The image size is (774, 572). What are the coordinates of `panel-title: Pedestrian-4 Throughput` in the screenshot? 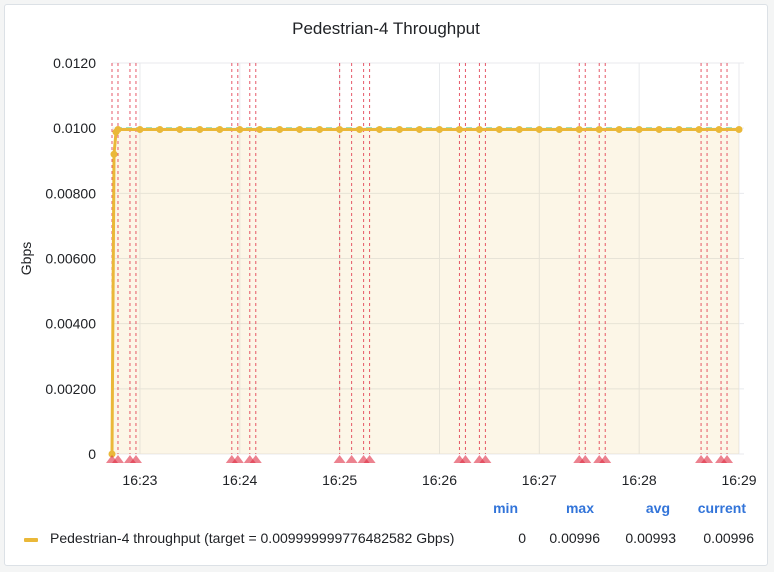 It's located at (386, 28).